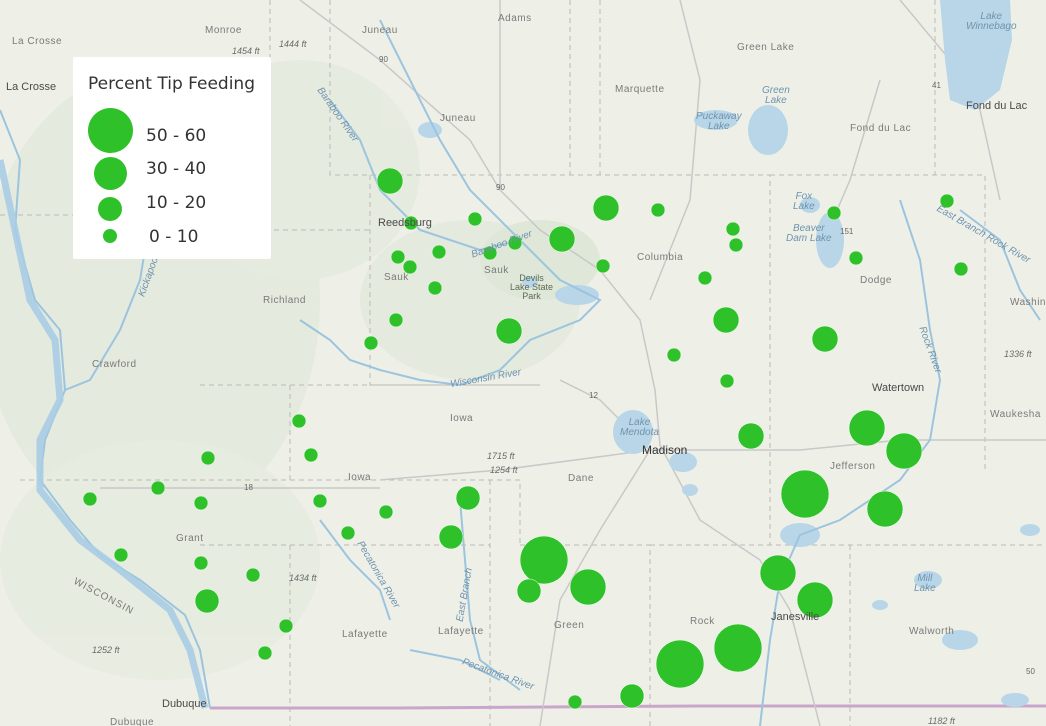 This screenshot has width=1046, height=726. What do you see at coordinates (640, 89) in the screenshot?
I see `label-marquette: Marquette` at bounding box center [640, 89].